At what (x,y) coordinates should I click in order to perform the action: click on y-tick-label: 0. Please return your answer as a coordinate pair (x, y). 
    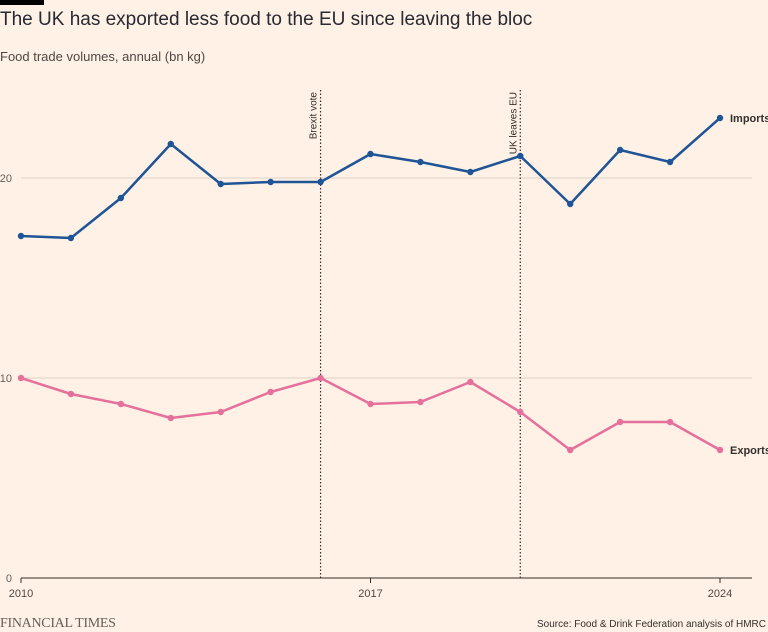
    Looking at the image, I should click on (9, 579).